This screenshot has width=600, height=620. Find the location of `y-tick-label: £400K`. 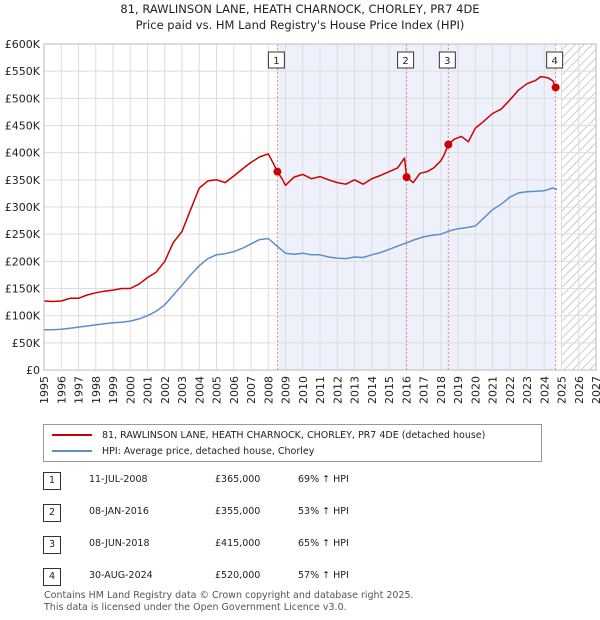

y-tick-label: £400K is located at coordinates (23, 153).